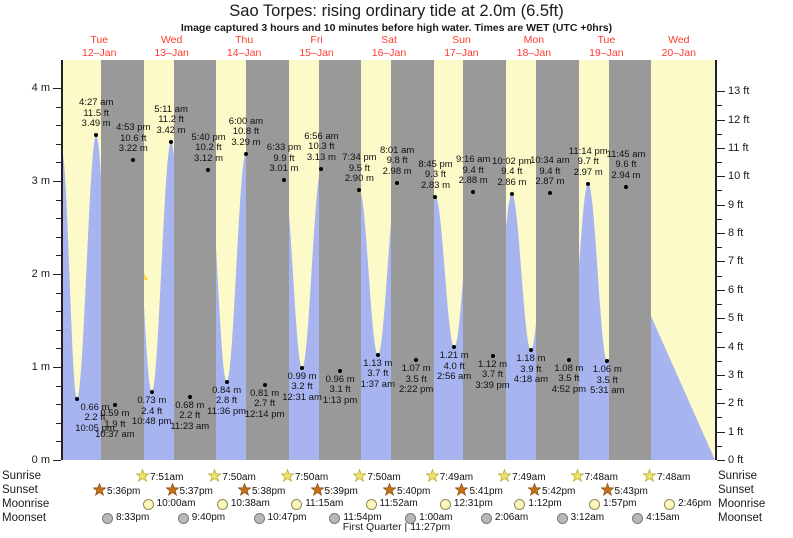 This screenshot has height=538, width=793. I want to click on moonset-item: 8:33pm, so click(125, 518).